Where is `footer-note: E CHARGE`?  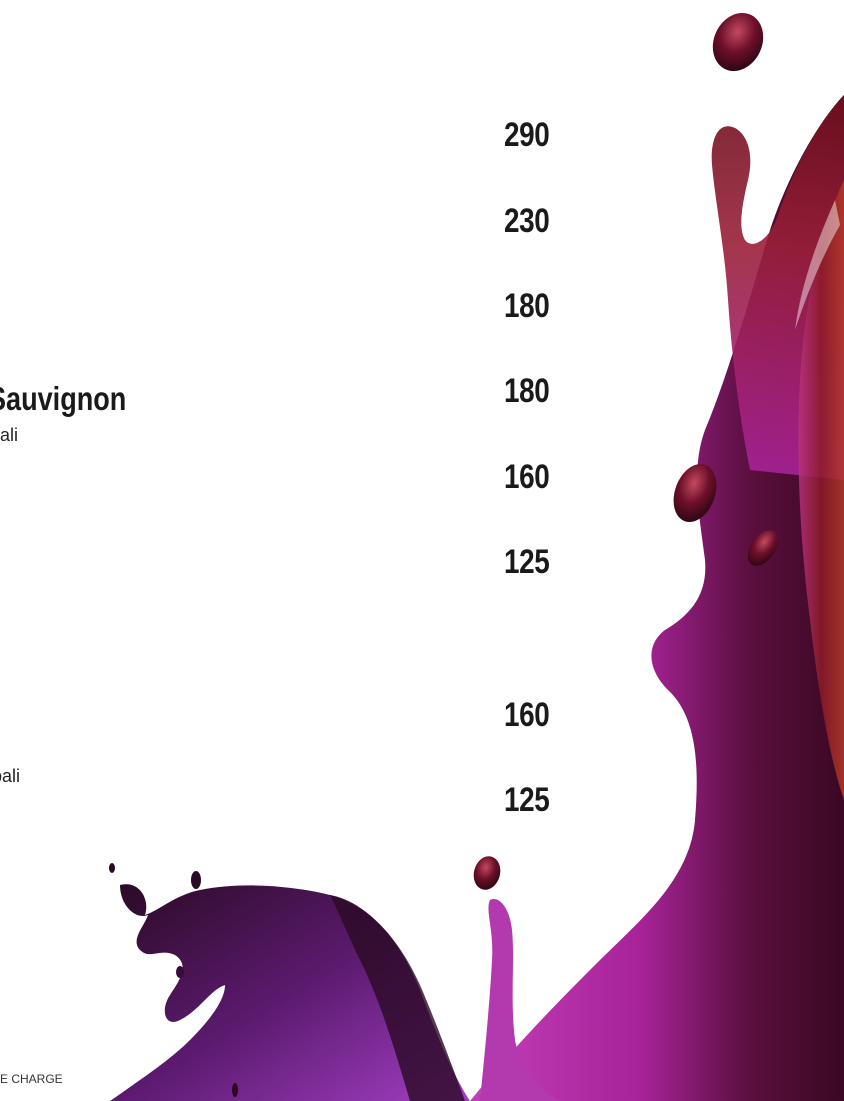 footer-note: E CHARGE is located at coordinates (31, 1079).